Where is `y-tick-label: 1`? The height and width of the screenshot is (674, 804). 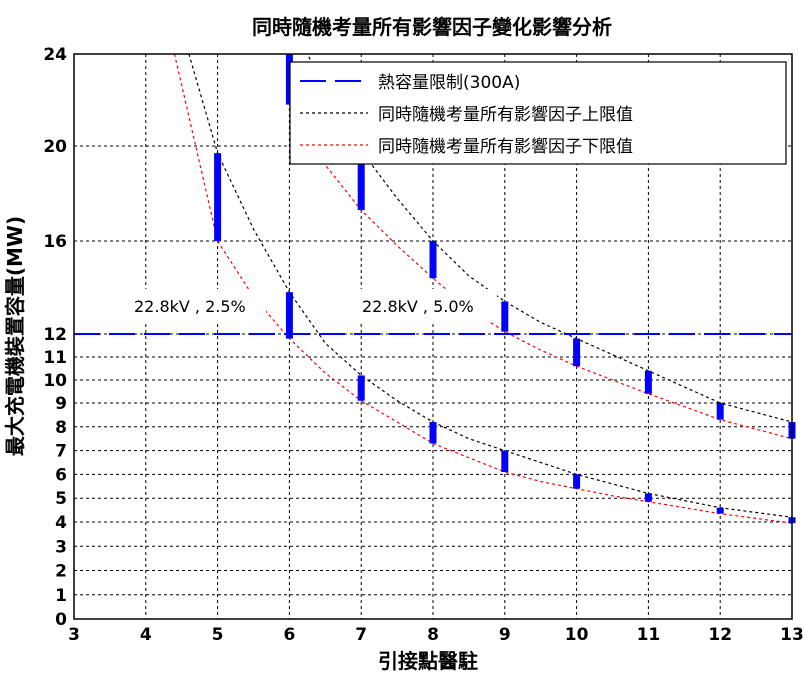
y-tick-label: 1 is located at coordinates (61, 596).